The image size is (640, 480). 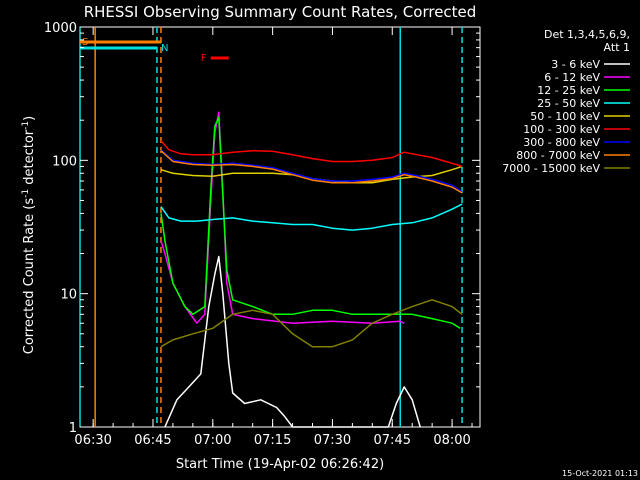 What do you see at coordinates (332, 440) in the screenshot?
I see `x-tick-label-4: 07:30` at bounding box center [332, 440].